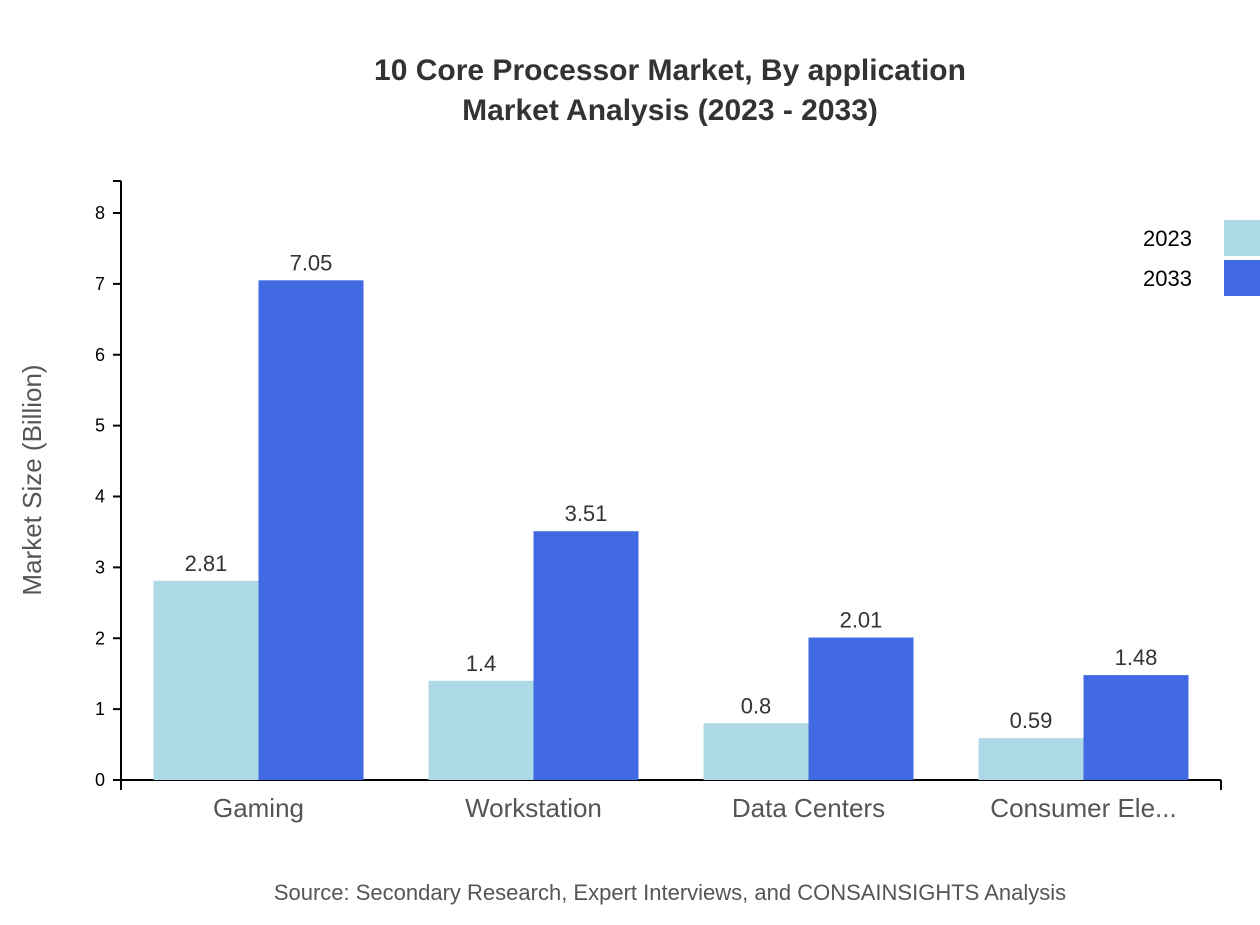 The image size is (1260, 925). I want to click on x-tick-label: Workstation, so click(533, 808).